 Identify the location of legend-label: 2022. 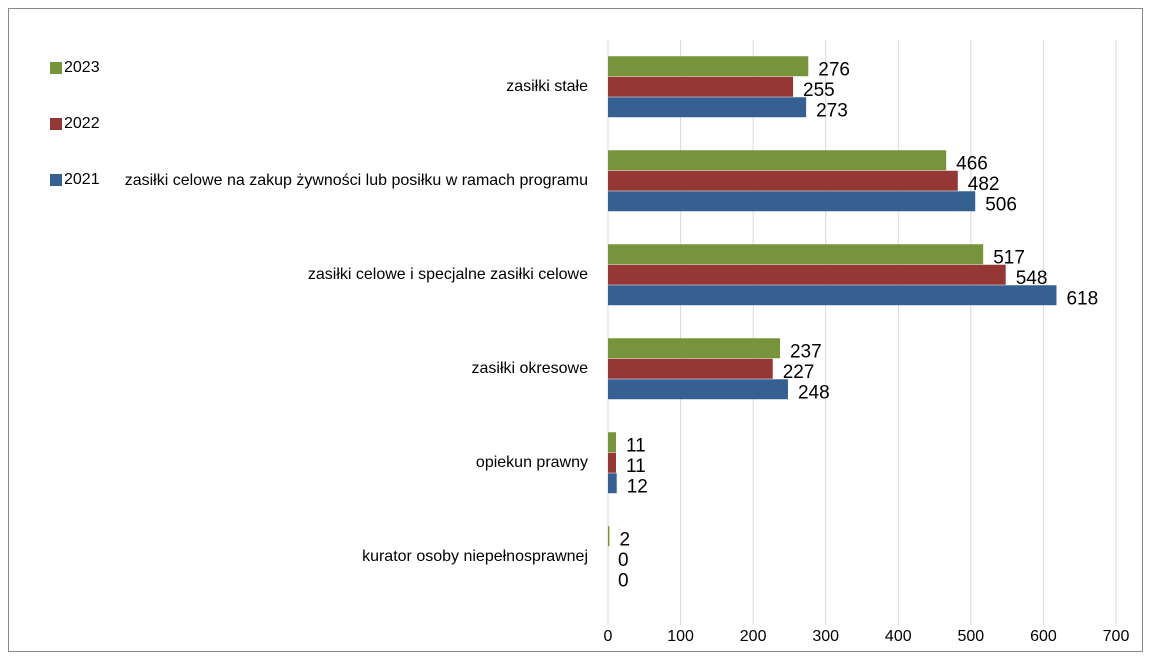
(82, 123).